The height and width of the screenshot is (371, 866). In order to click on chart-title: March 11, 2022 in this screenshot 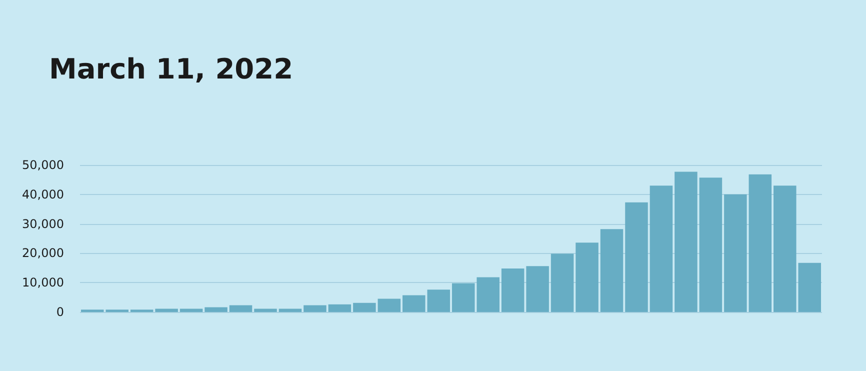, I will do `click(171, 69)`.